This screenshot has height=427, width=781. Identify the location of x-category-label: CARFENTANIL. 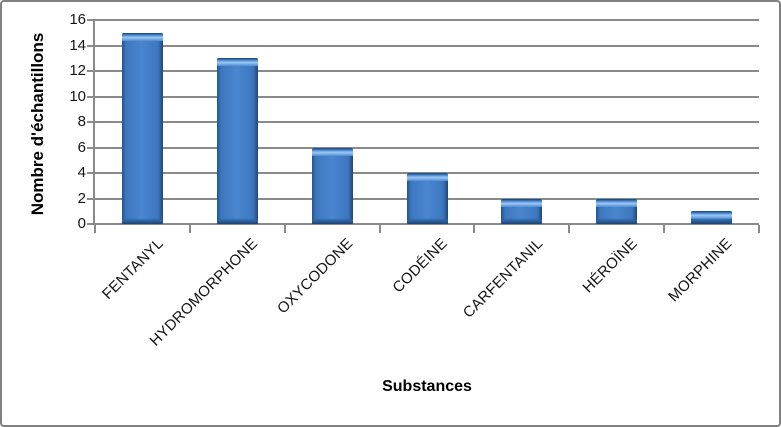
(502, 278).